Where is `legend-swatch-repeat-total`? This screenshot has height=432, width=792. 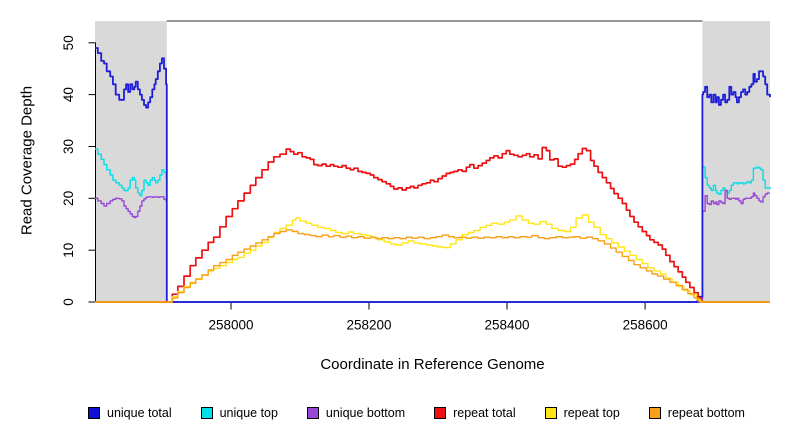
legend-swatch-repeat-total is located at coordinates (440, 413).